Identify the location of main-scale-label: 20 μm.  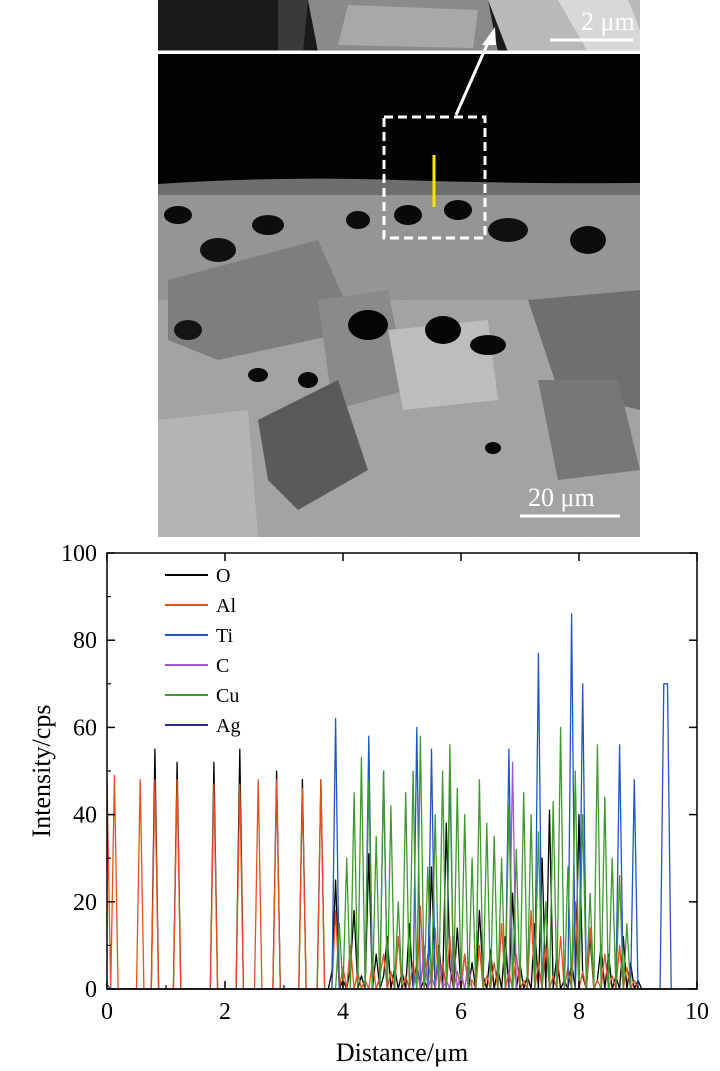
(561, 497).